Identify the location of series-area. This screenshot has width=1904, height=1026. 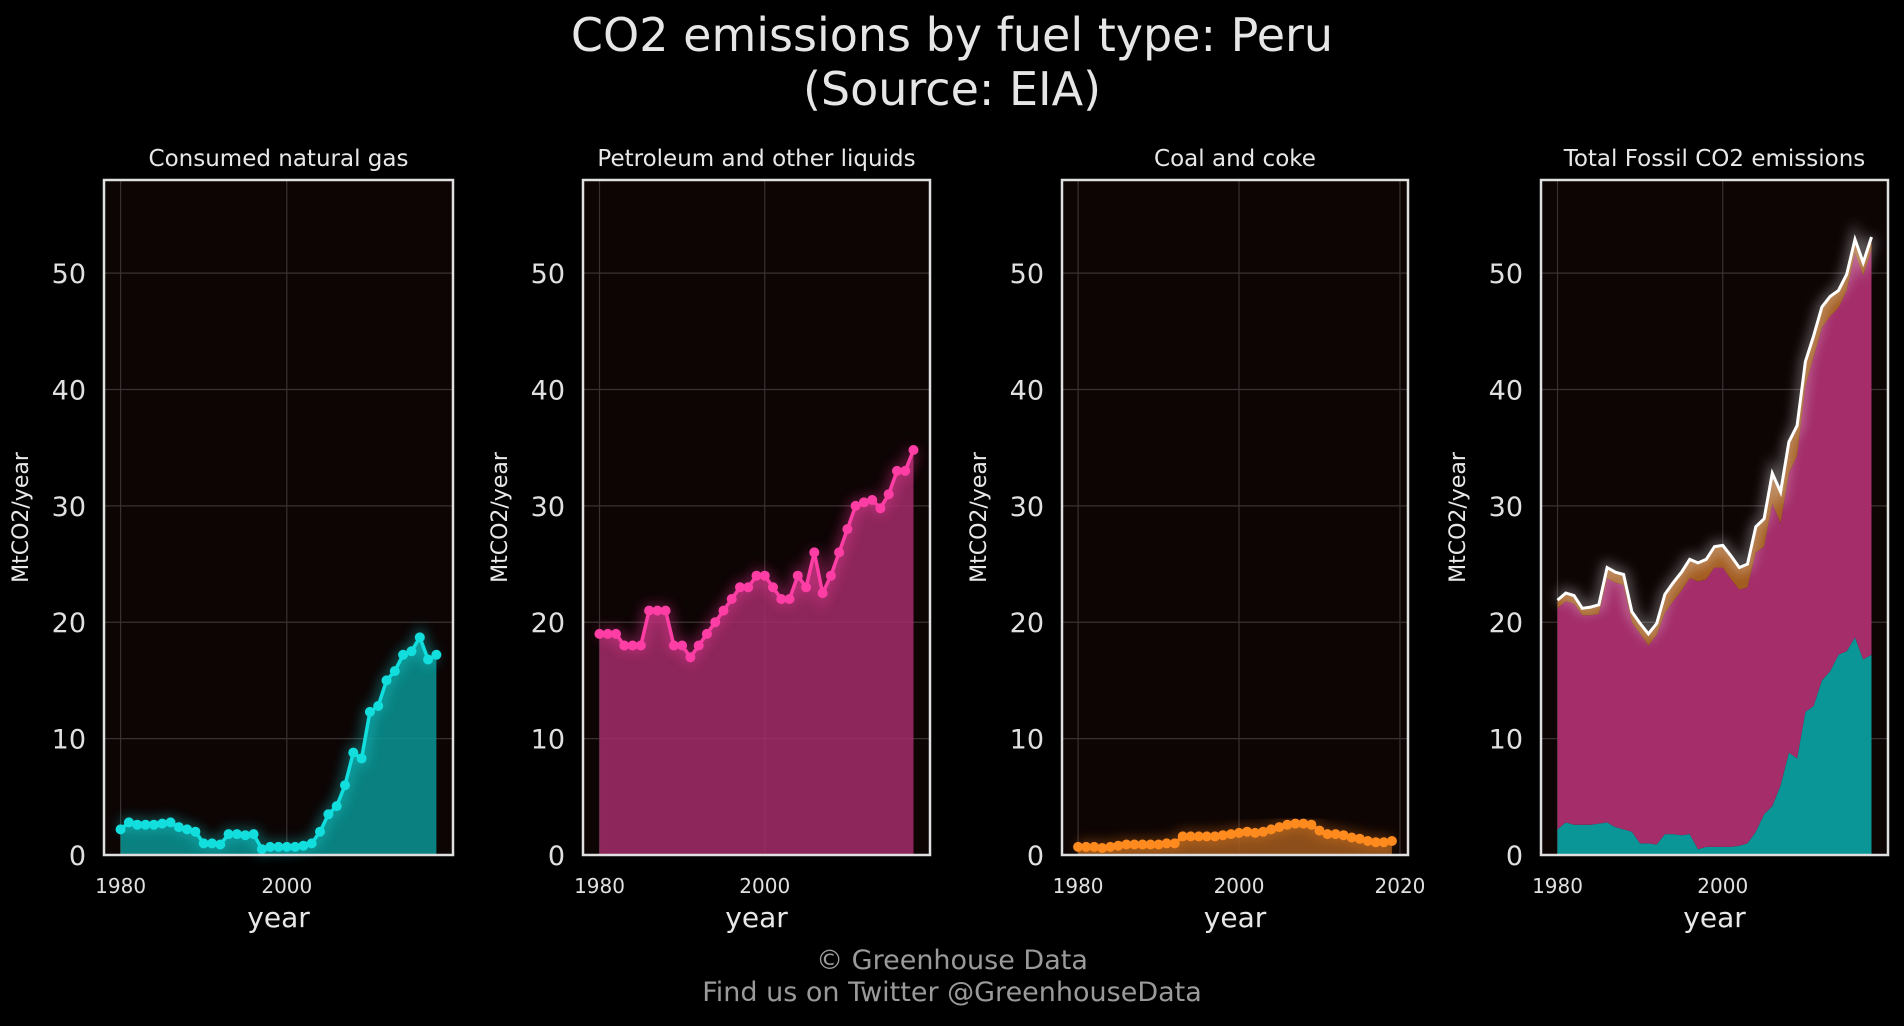
(278, 746).